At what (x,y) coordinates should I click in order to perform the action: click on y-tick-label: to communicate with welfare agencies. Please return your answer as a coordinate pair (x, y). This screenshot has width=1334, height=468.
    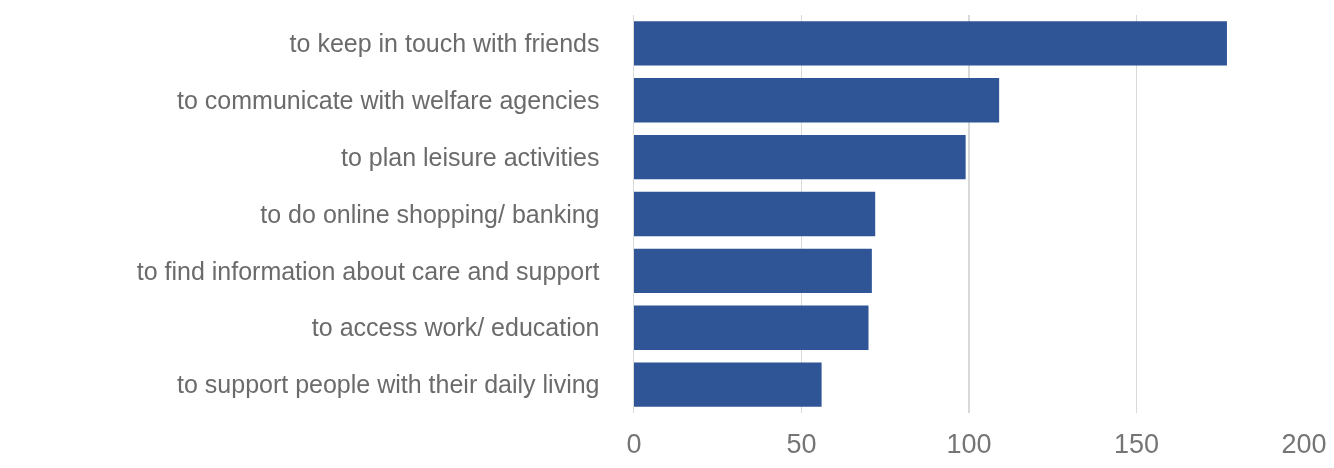
    Looking at the image, I should click on (388, 100).